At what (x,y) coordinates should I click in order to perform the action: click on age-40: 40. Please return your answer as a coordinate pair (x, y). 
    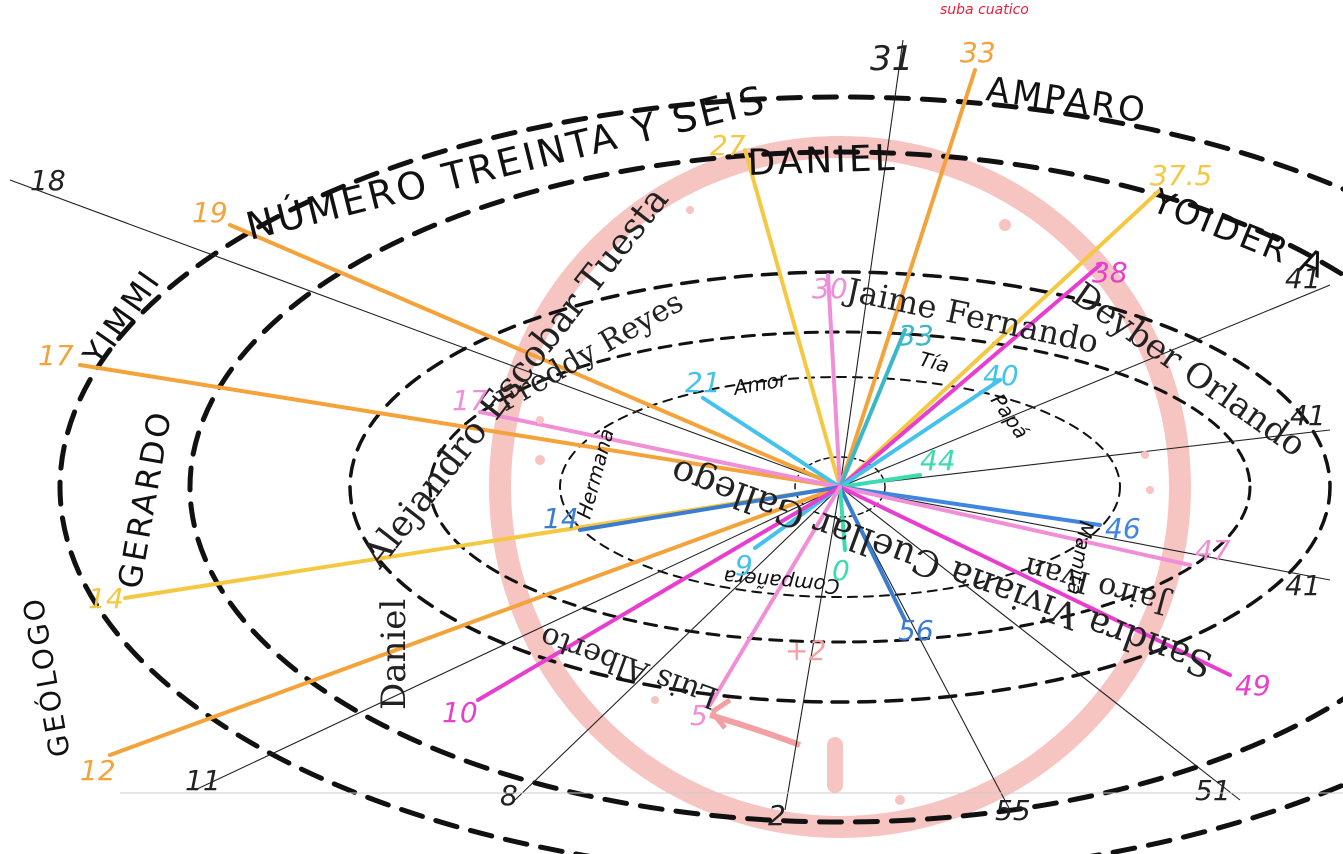
    Looking at the image, I should click on (1001, 375).